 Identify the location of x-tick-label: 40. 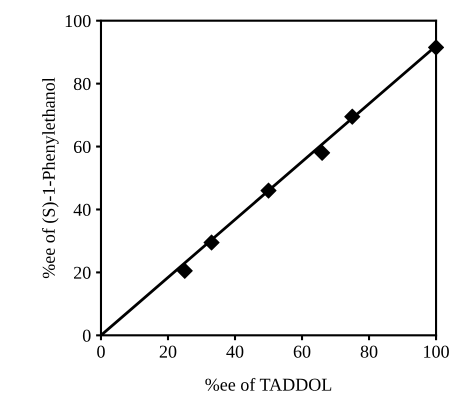
(235, 352).